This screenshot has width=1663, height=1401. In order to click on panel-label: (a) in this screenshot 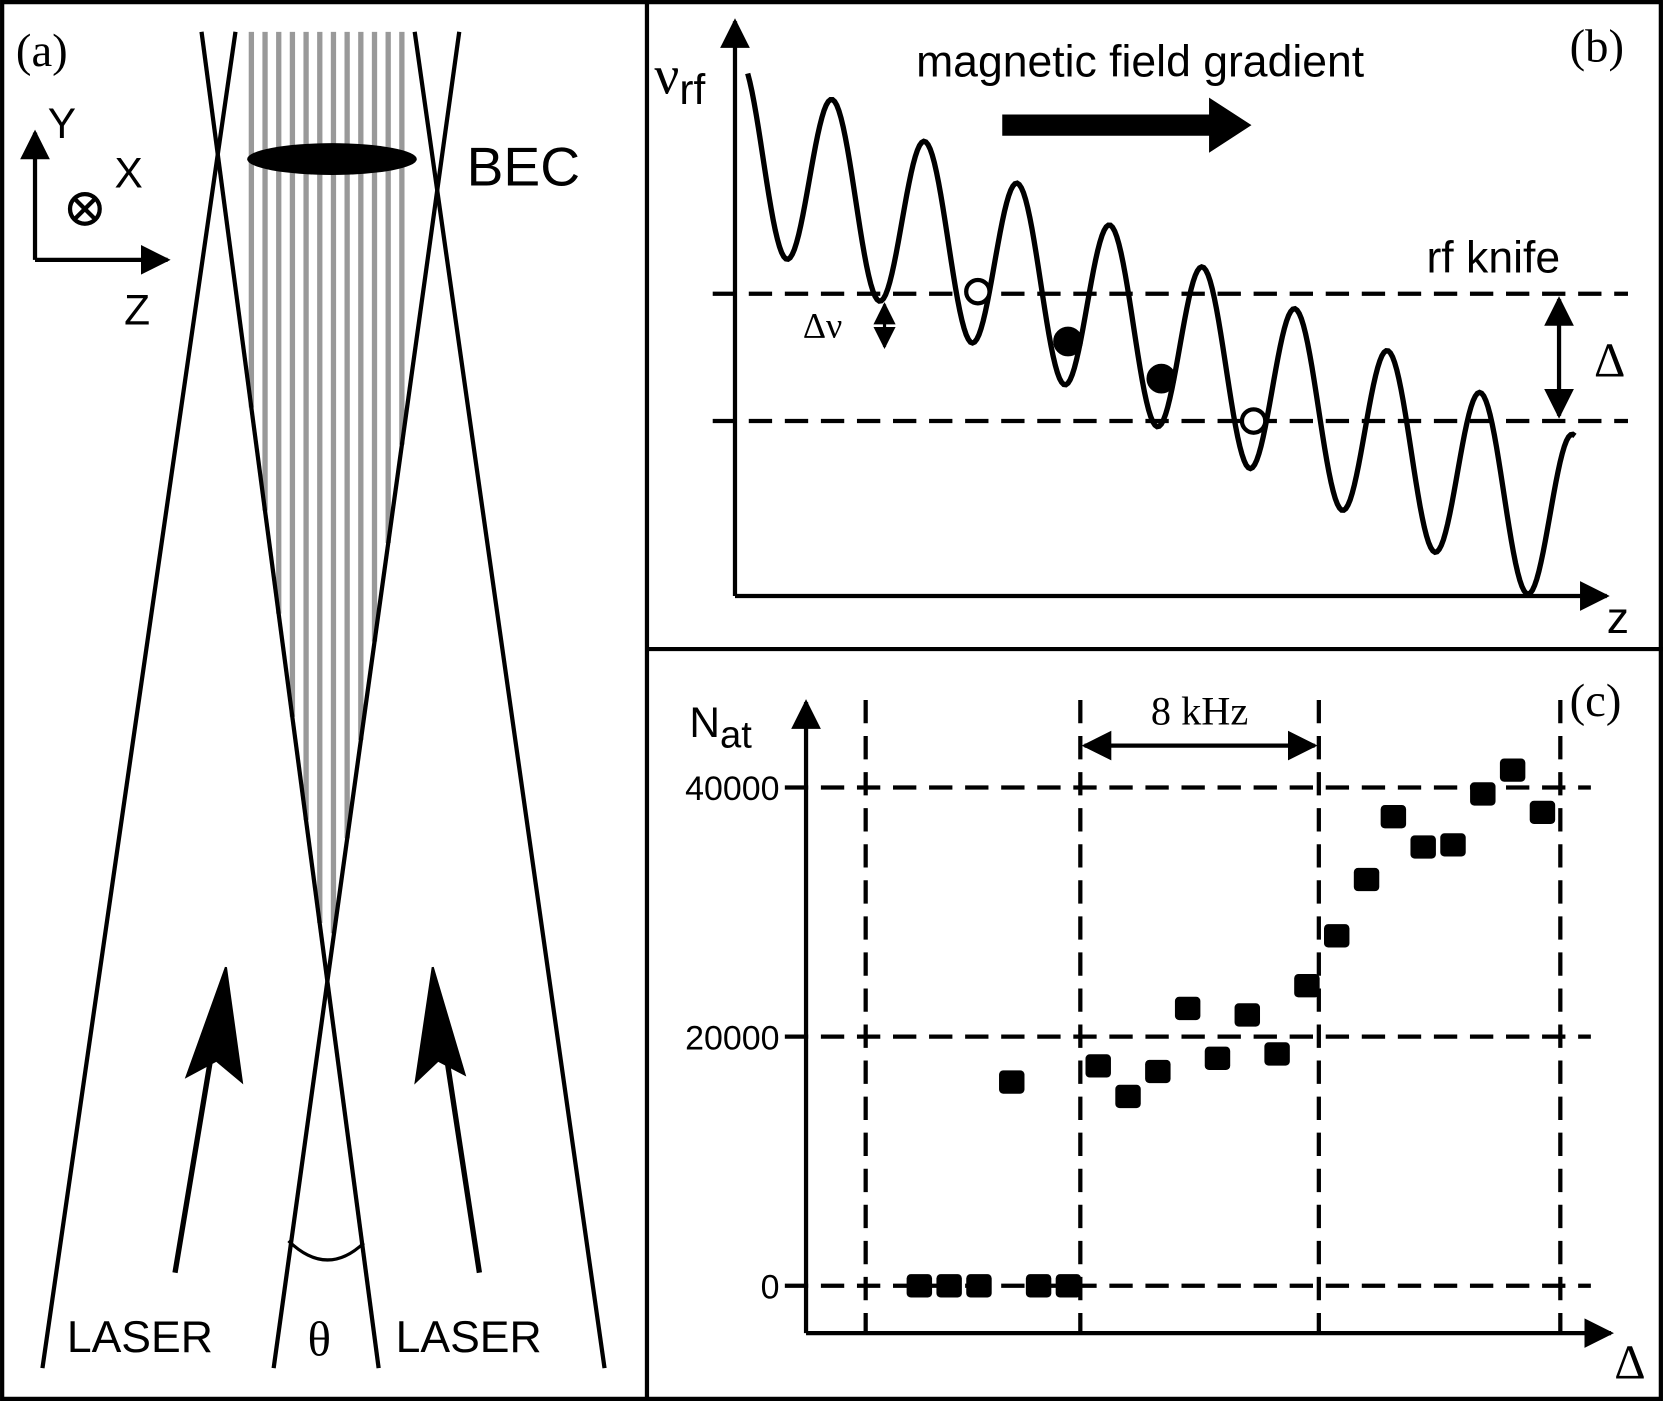, I will do `click(42, 51)`.